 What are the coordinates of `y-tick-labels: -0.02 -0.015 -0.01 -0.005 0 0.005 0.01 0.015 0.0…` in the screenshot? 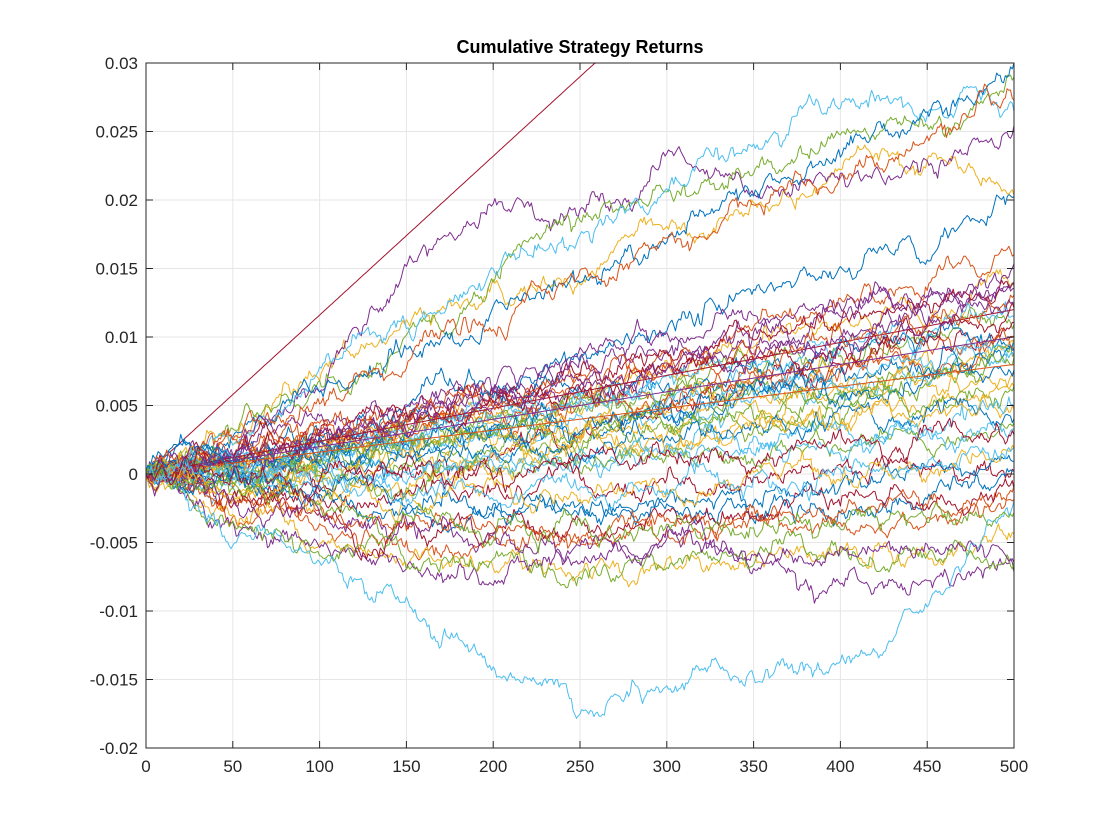 It's located at (114, 406).